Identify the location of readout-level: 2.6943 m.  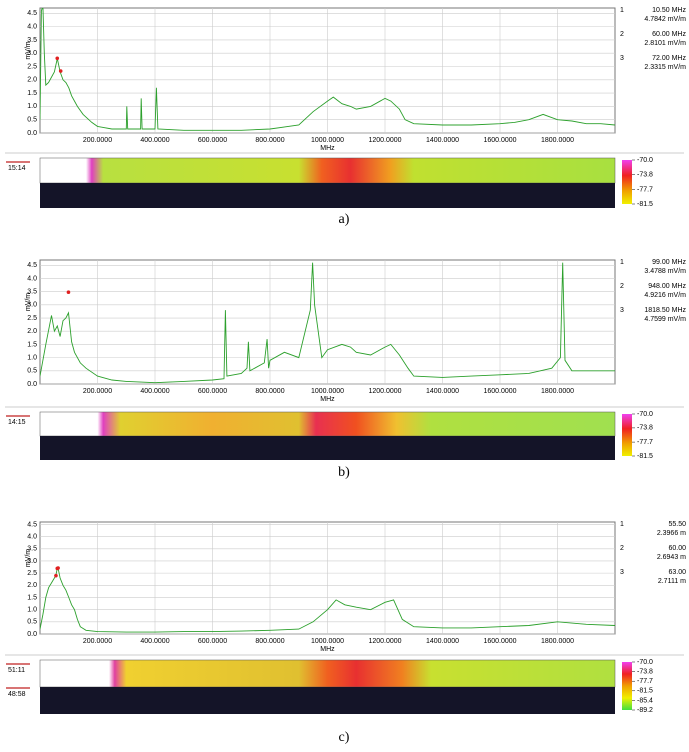
(671, 557).